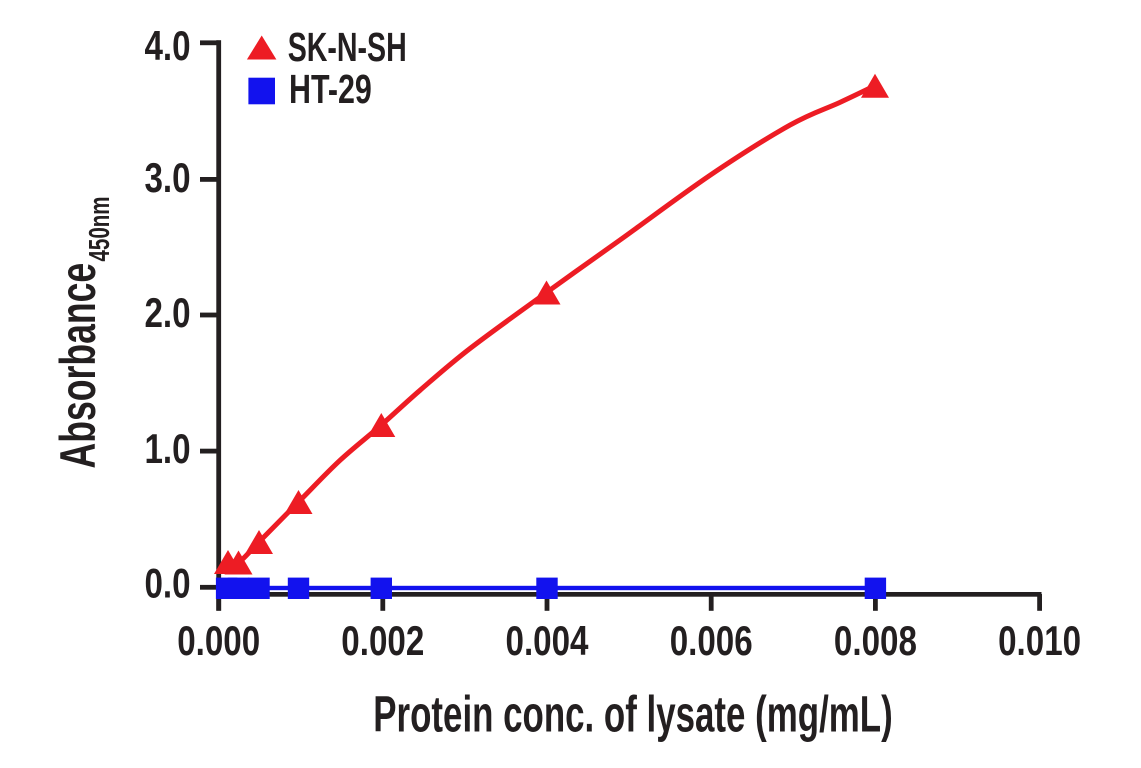 The image size is (1141, 768). Describe the element at coordinates (167, 449) in the screenshot. I see `svg-text: 1.0` at that location.